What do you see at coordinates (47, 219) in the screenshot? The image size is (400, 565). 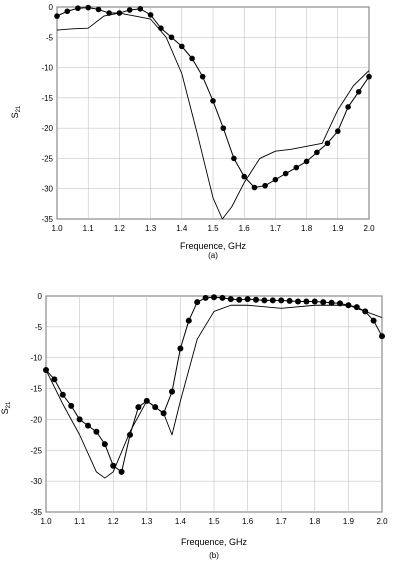 I see `y-tick-label: -35` at bounding box center [47, 219].